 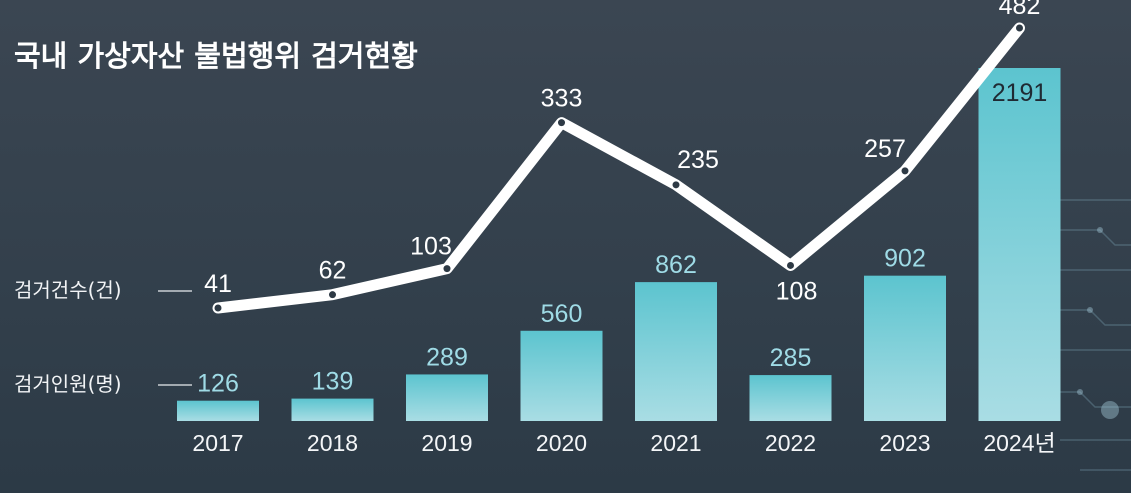 I want to click on bar-value-label: 289, so click(x=447, y=357).